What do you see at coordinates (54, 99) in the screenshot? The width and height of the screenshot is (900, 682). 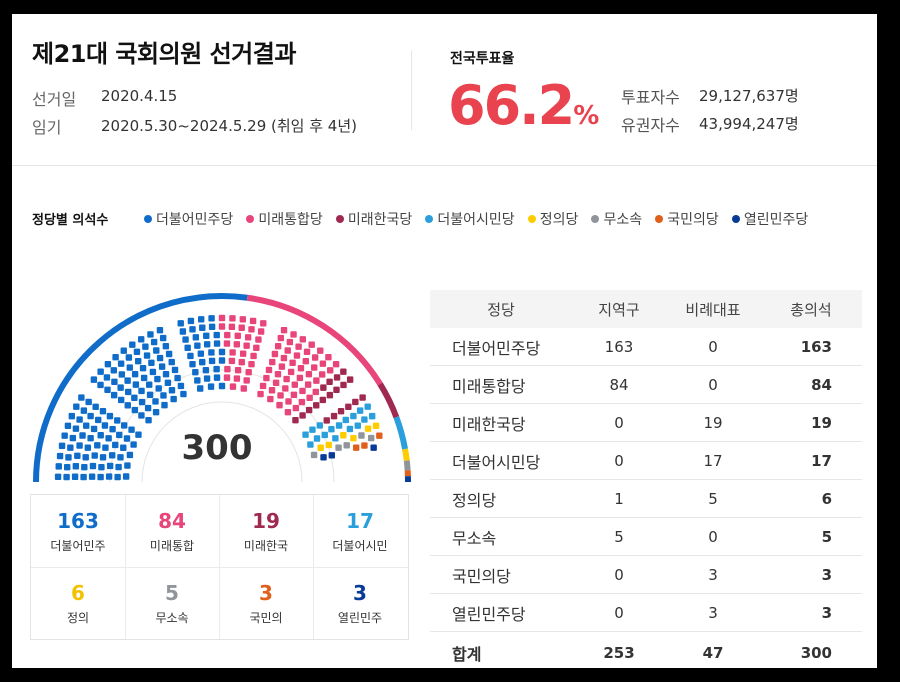 I see `election-day-label: 선거일` at bounding box center [54, 99].